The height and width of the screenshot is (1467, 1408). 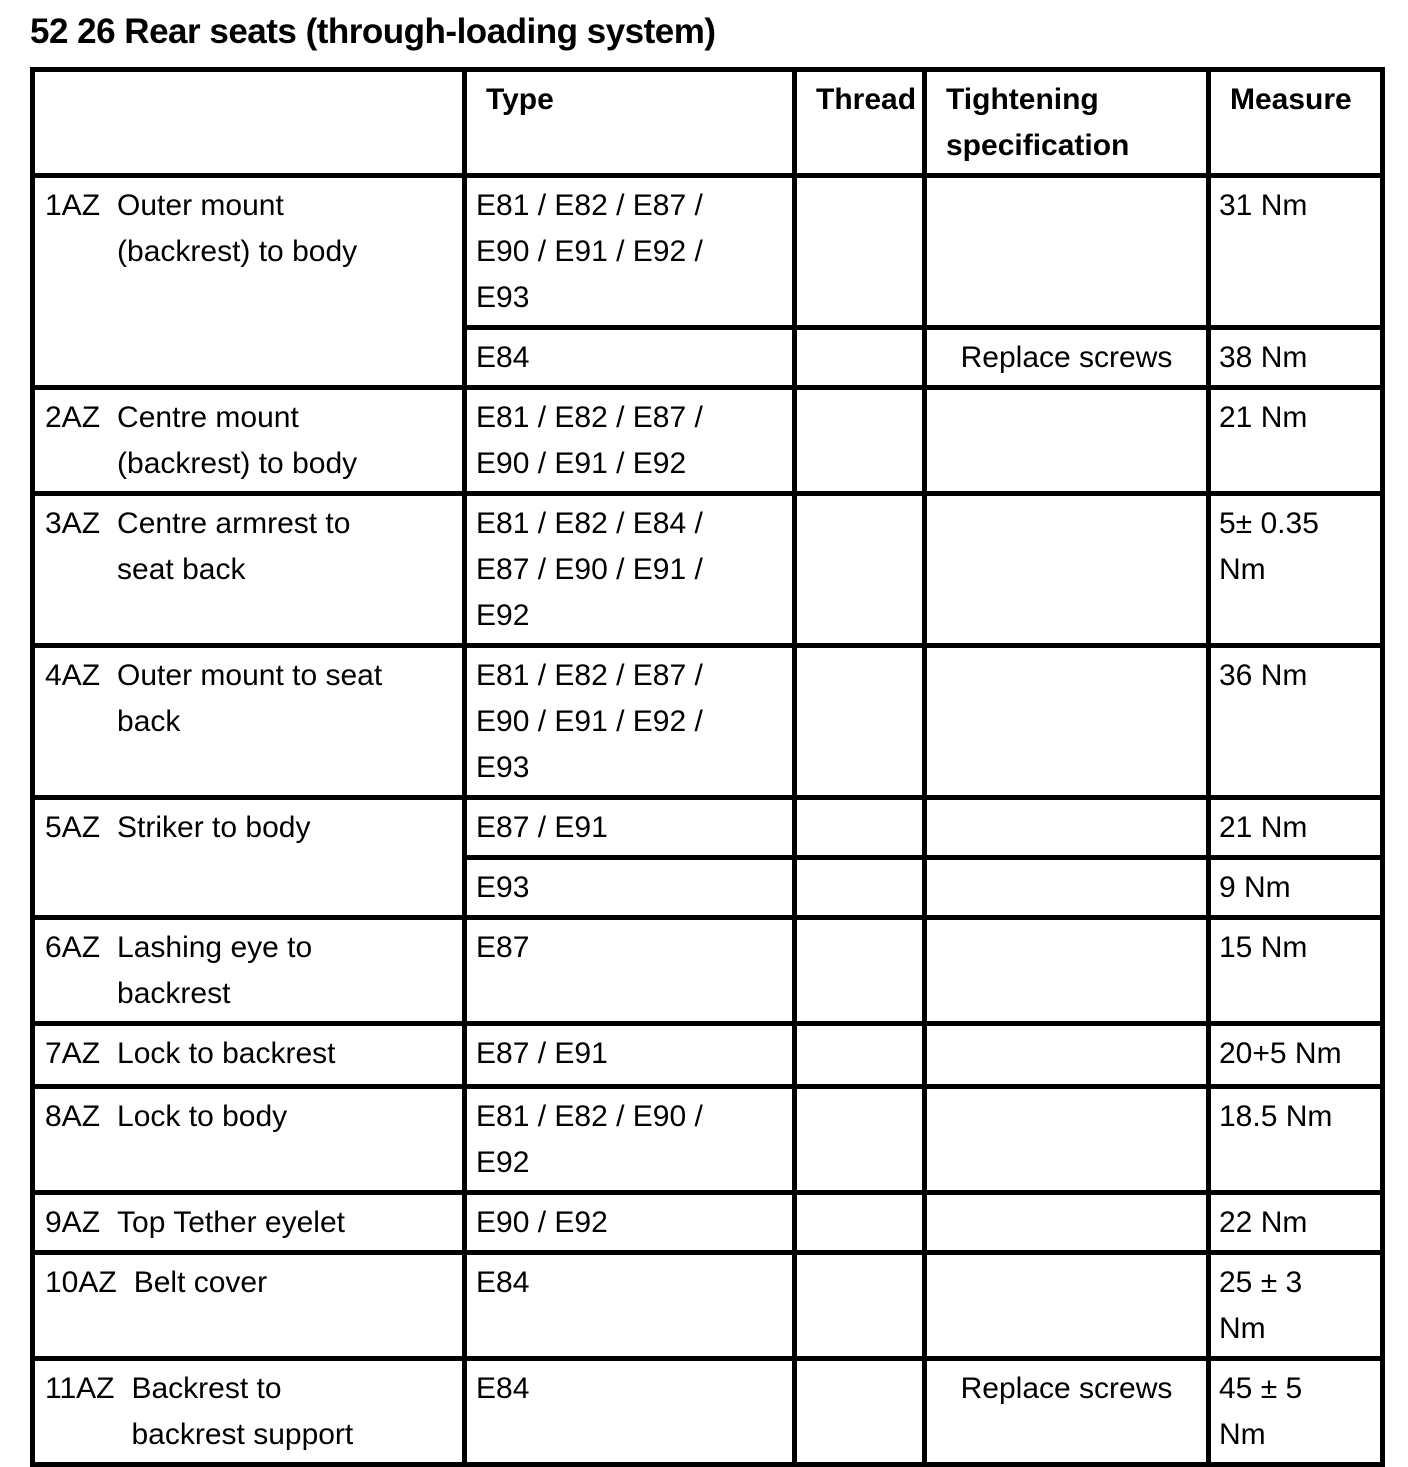 I want to click on column-header-tightening-label: Tightening specification, so click(x=1038, y=122).